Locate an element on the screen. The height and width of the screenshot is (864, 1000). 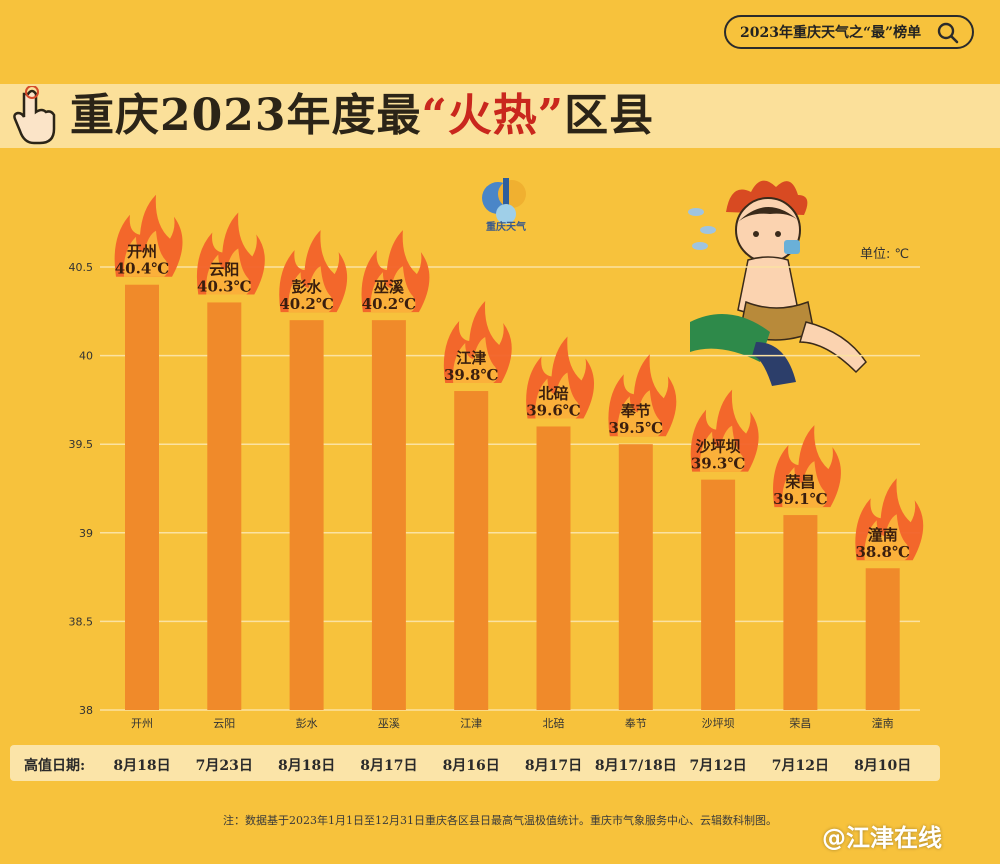
x-tick-label: 云阳 is located at coordinates (224, 723).